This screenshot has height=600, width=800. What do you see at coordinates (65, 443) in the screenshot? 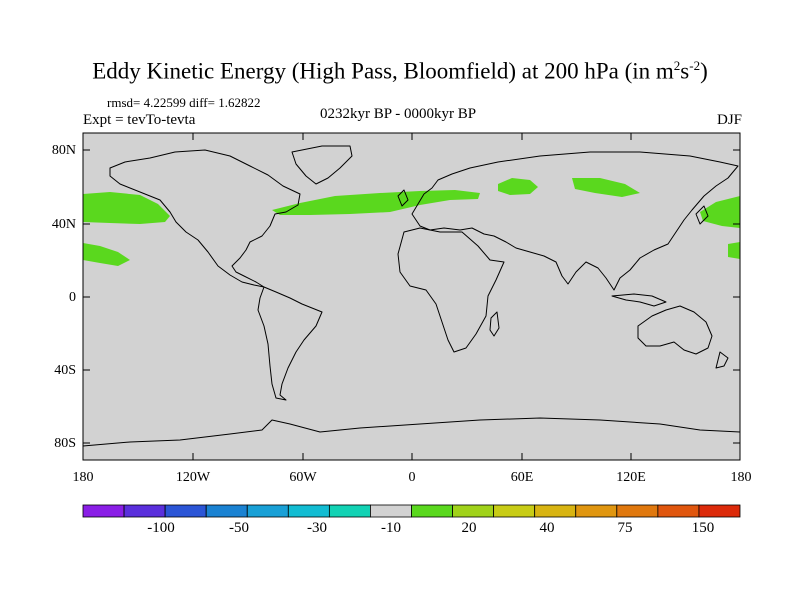
I see `lat-label-80s: 80S` at bounding box center [65, 443].